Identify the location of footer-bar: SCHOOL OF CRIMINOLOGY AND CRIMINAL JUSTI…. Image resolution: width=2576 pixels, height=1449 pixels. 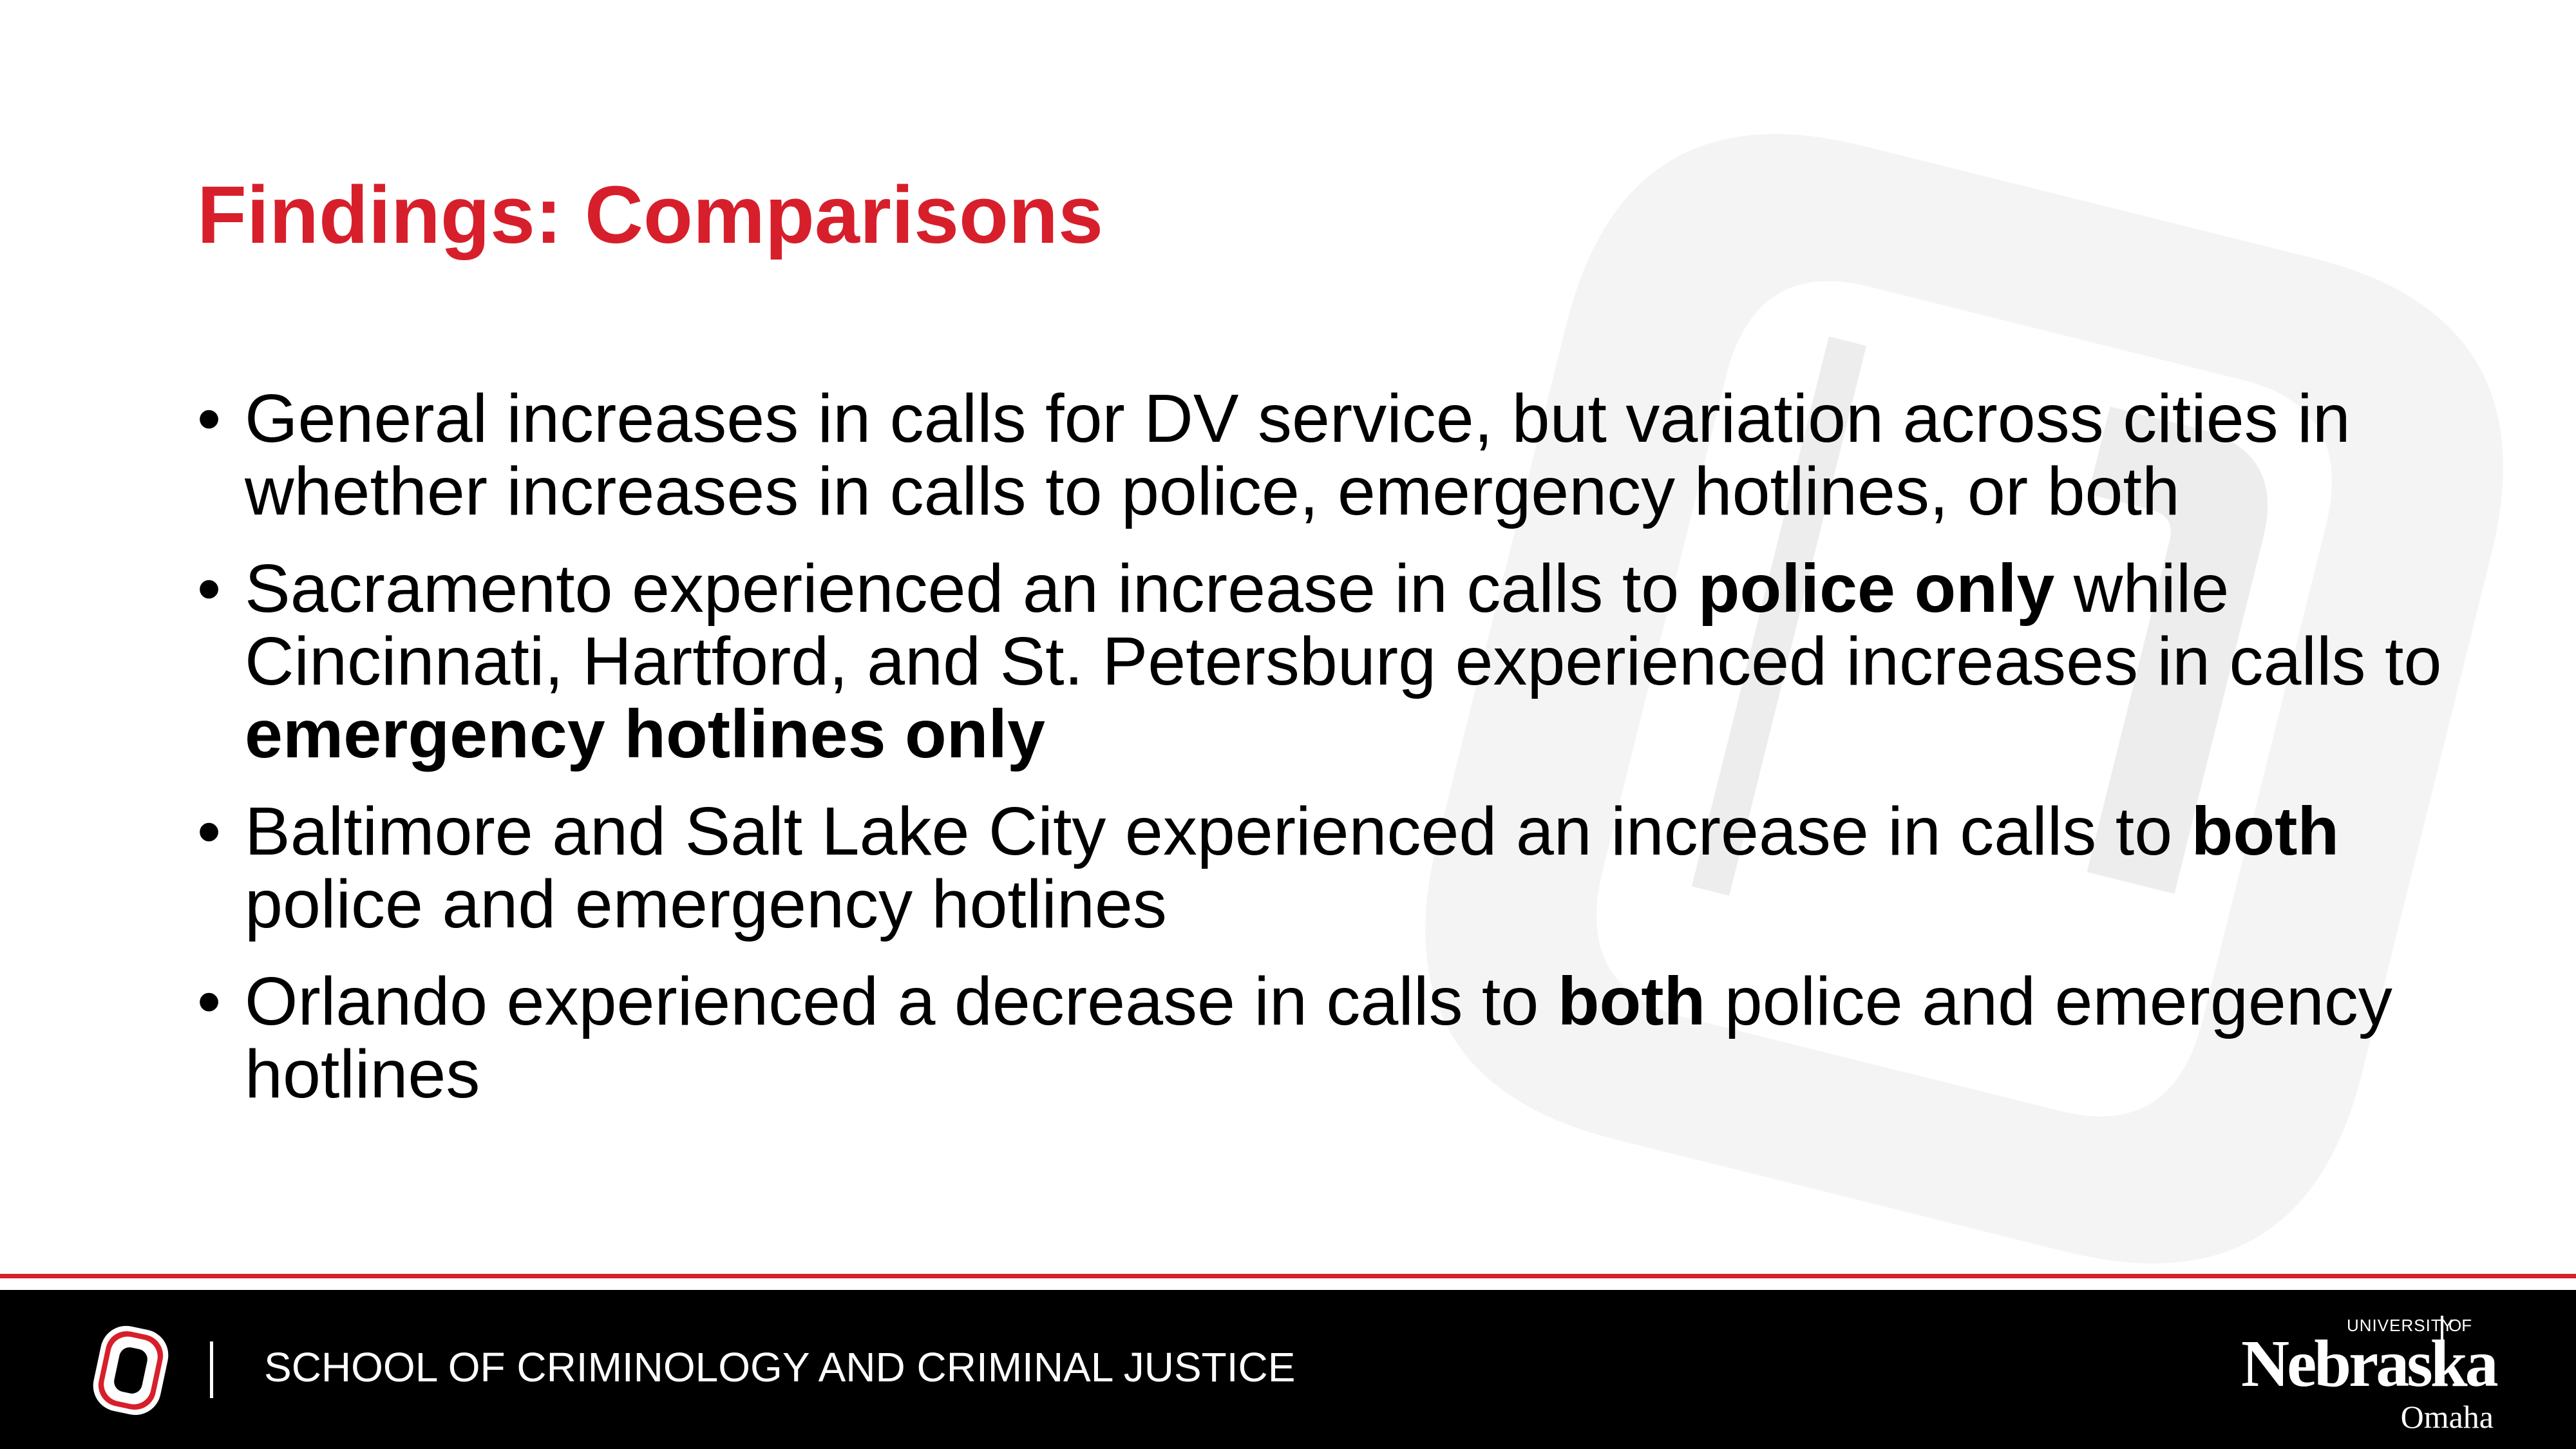
(1288, 1370).